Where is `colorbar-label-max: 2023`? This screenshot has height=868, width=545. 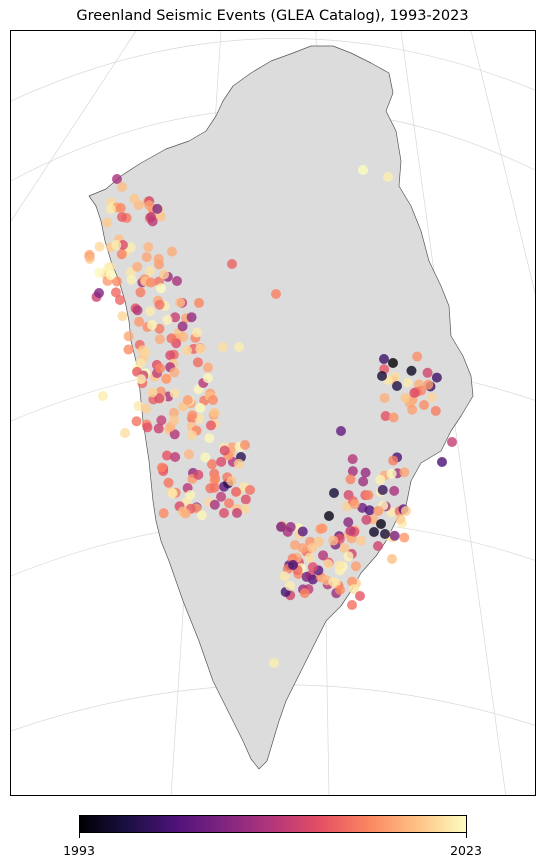 colorbar-label-max: 2023 is located at coordinates (466, 850).